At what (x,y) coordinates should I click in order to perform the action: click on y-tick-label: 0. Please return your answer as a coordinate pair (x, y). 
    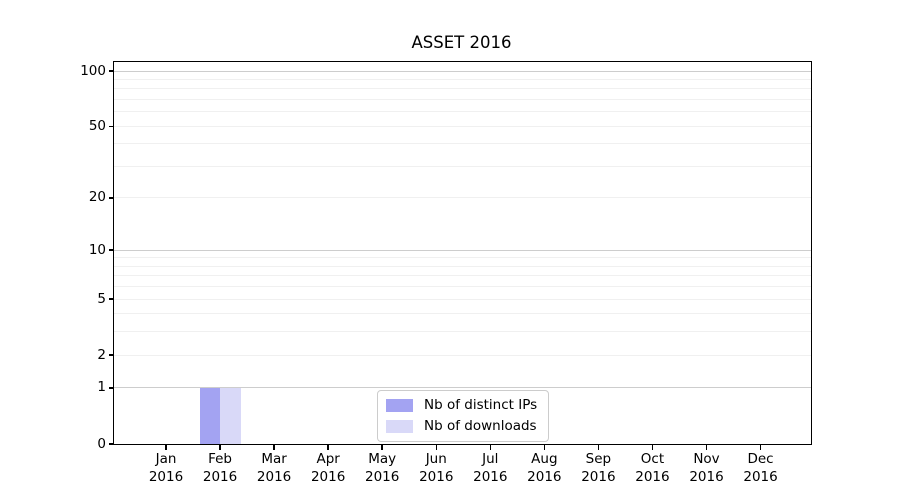
    Looking at the image, I should click on (101, 443).